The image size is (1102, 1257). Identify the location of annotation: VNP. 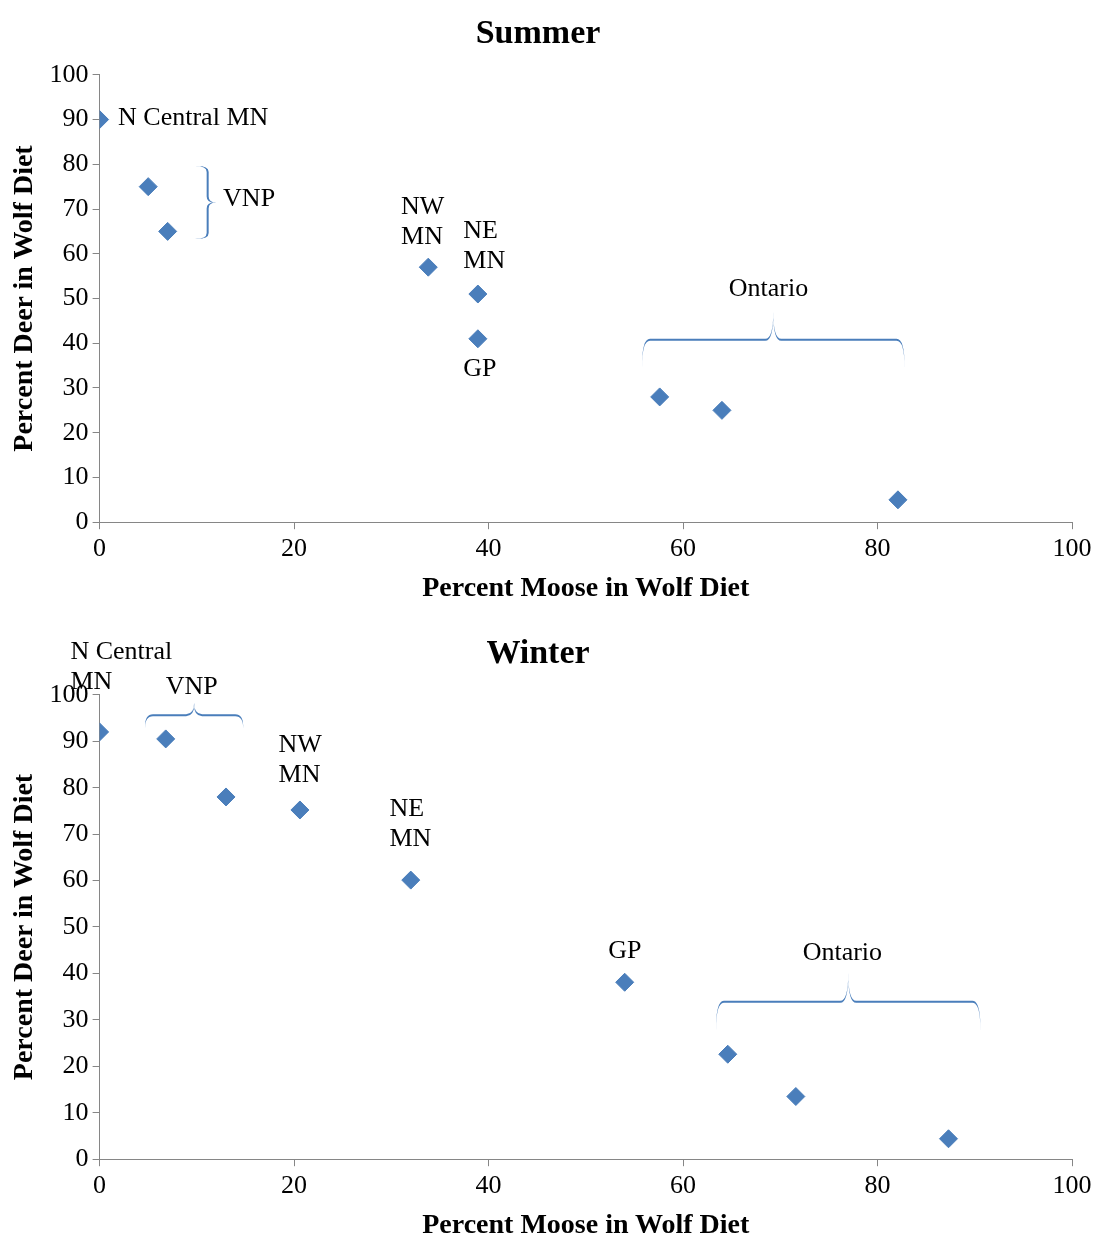
(249, 198).